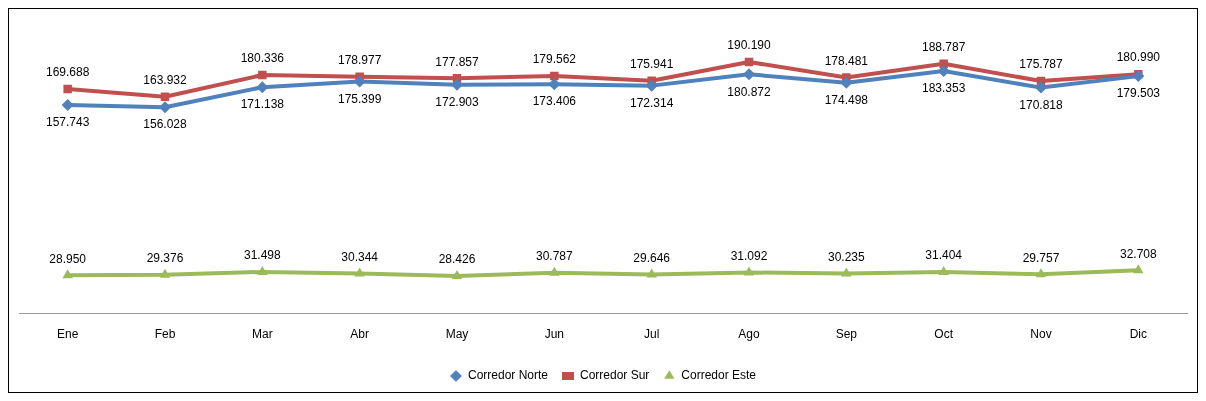 Image resolution: width=1206 pixels, height=401 pixels. I want to click on data-label: 177.857, so click(457, 61).